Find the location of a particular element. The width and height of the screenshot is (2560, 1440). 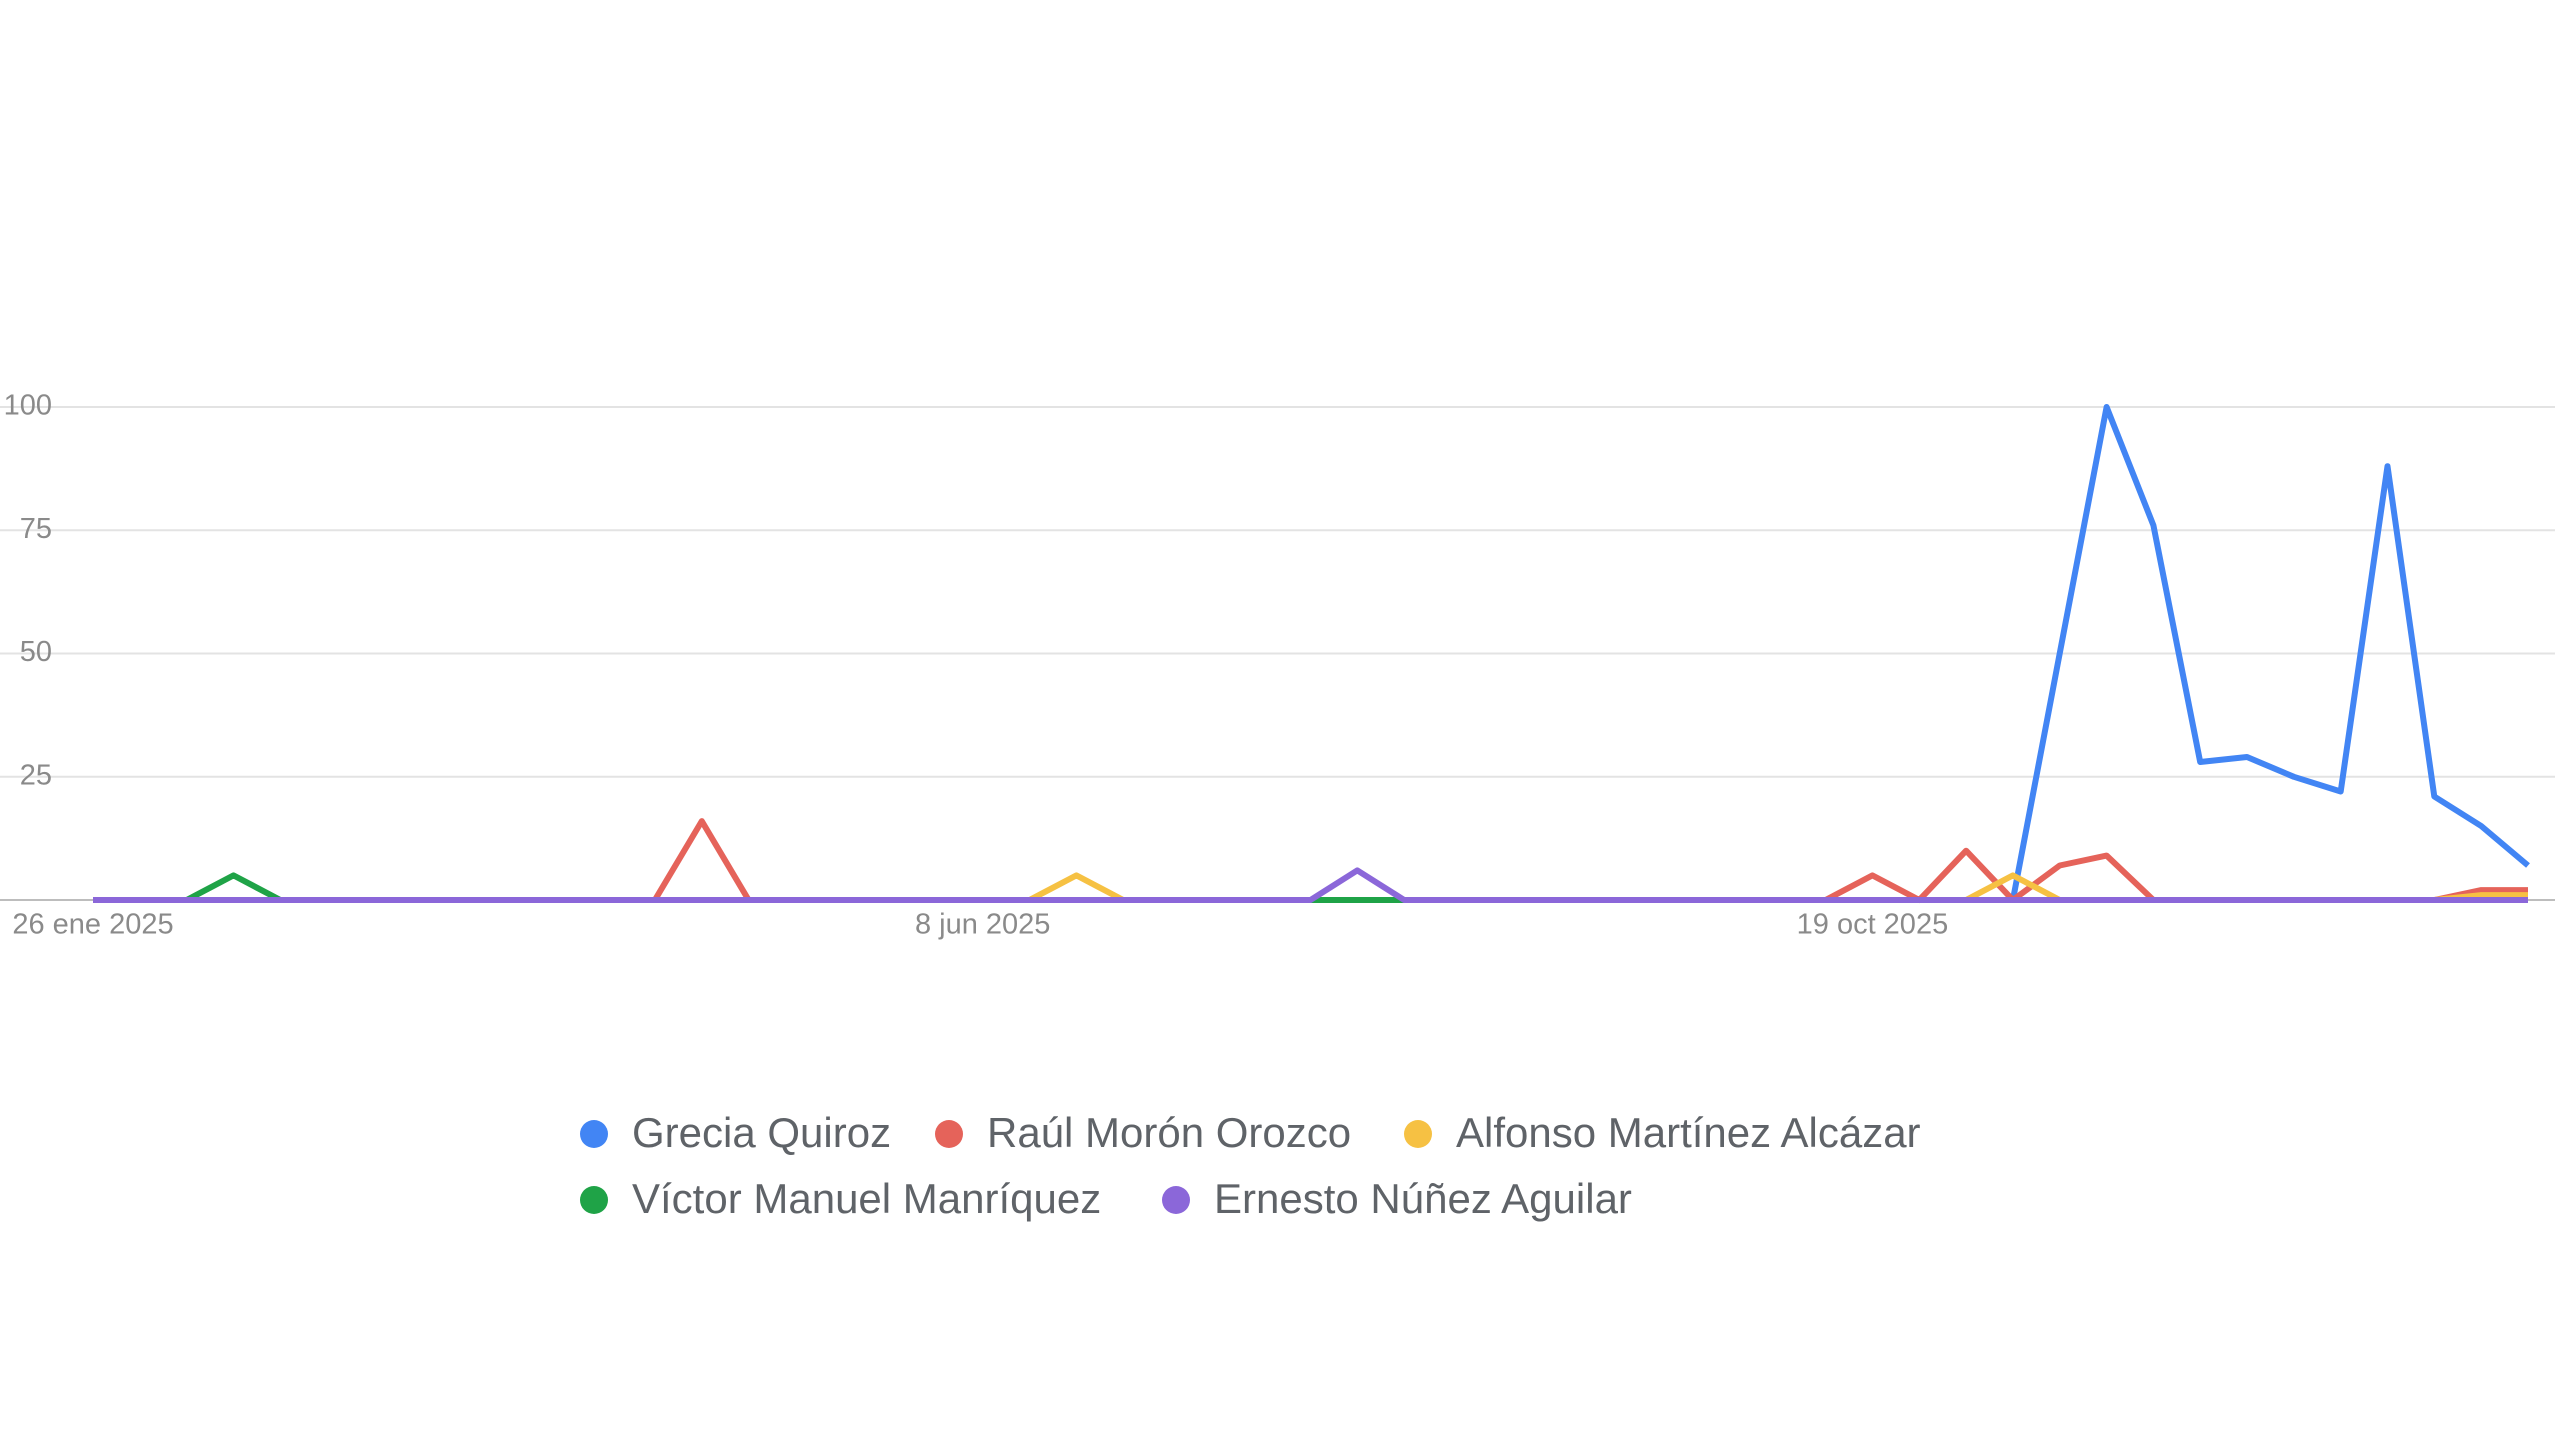

x-tick-label: 19 oct 2025 is located at coordinates (1873, 925).